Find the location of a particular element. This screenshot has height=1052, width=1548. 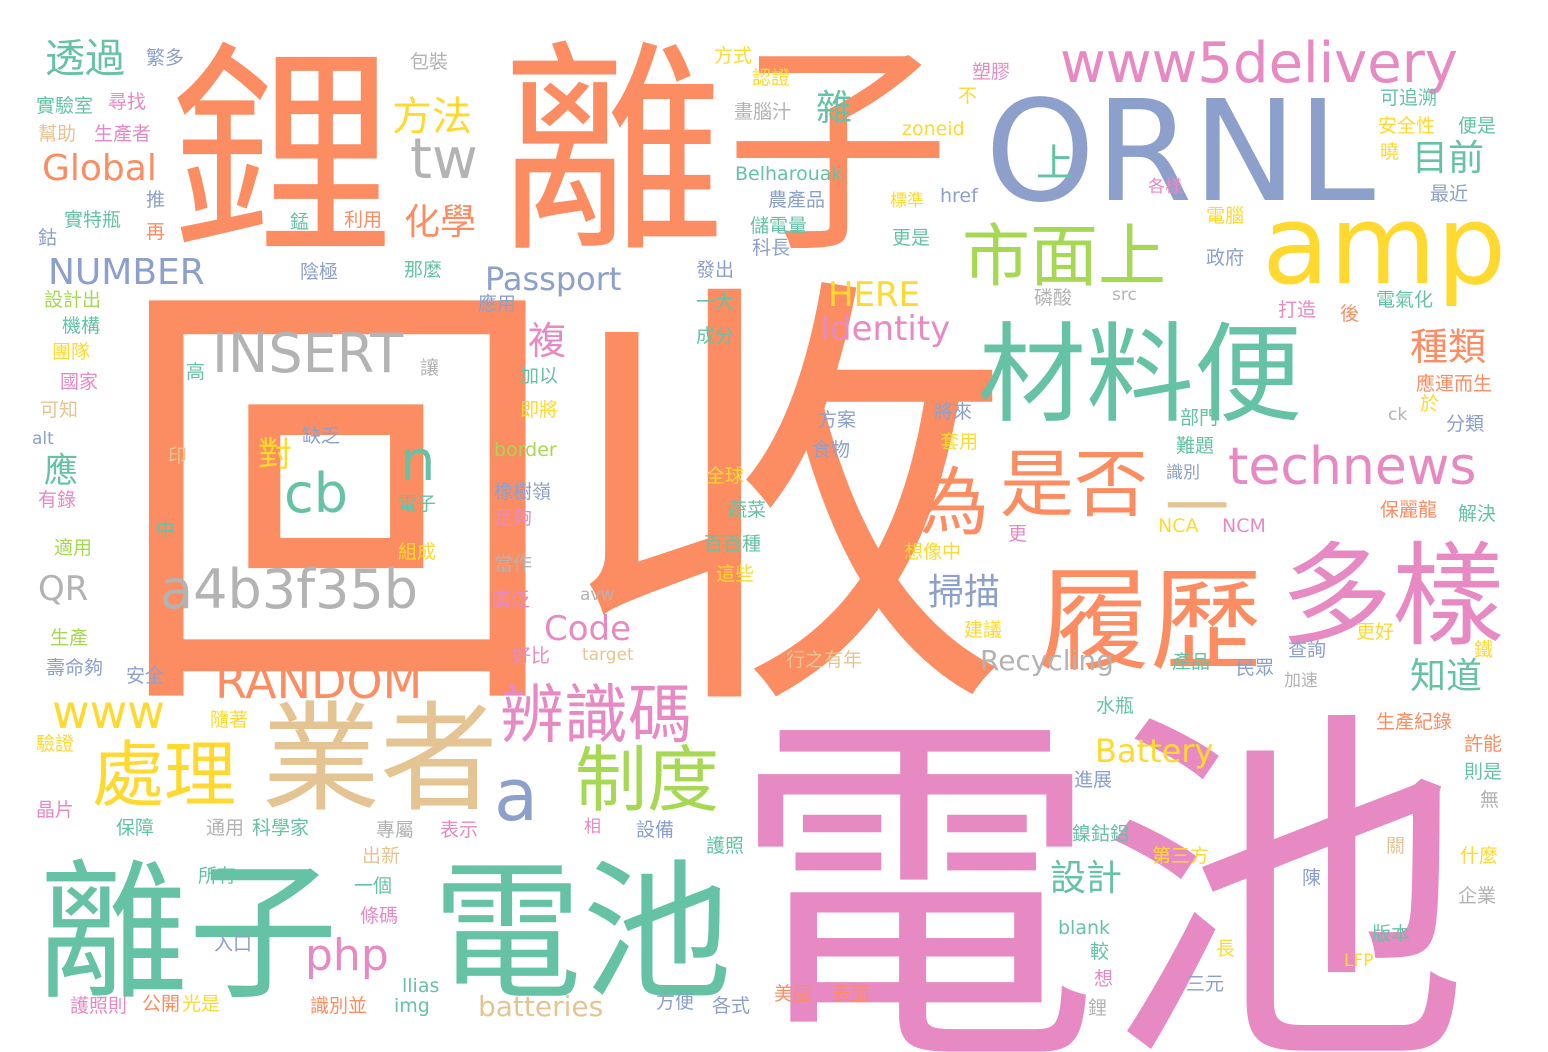

cloud-word: 保麗龍 is located at coordinates (1408, 510).